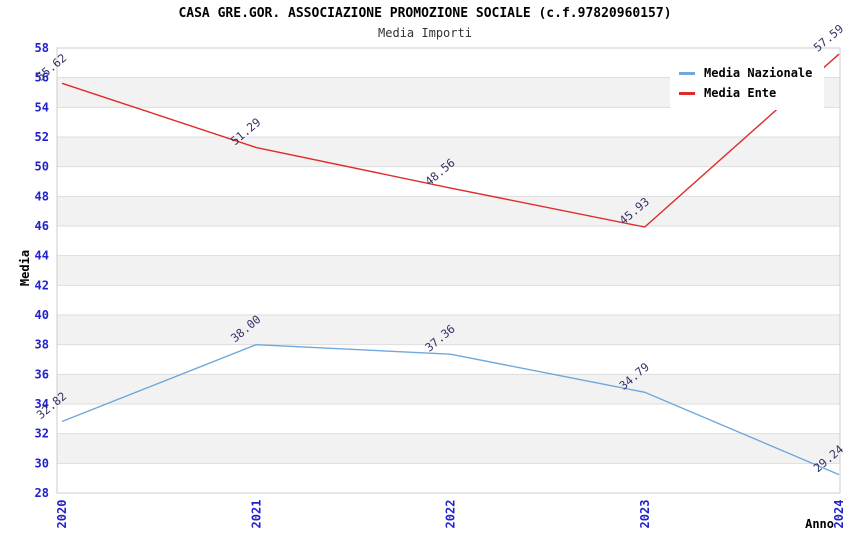 The width and height of the screenshot is (850, 550). Describe the element at coordinates (62, 514) in the screenshot. I see `x-tick-label: 2020` at that location.